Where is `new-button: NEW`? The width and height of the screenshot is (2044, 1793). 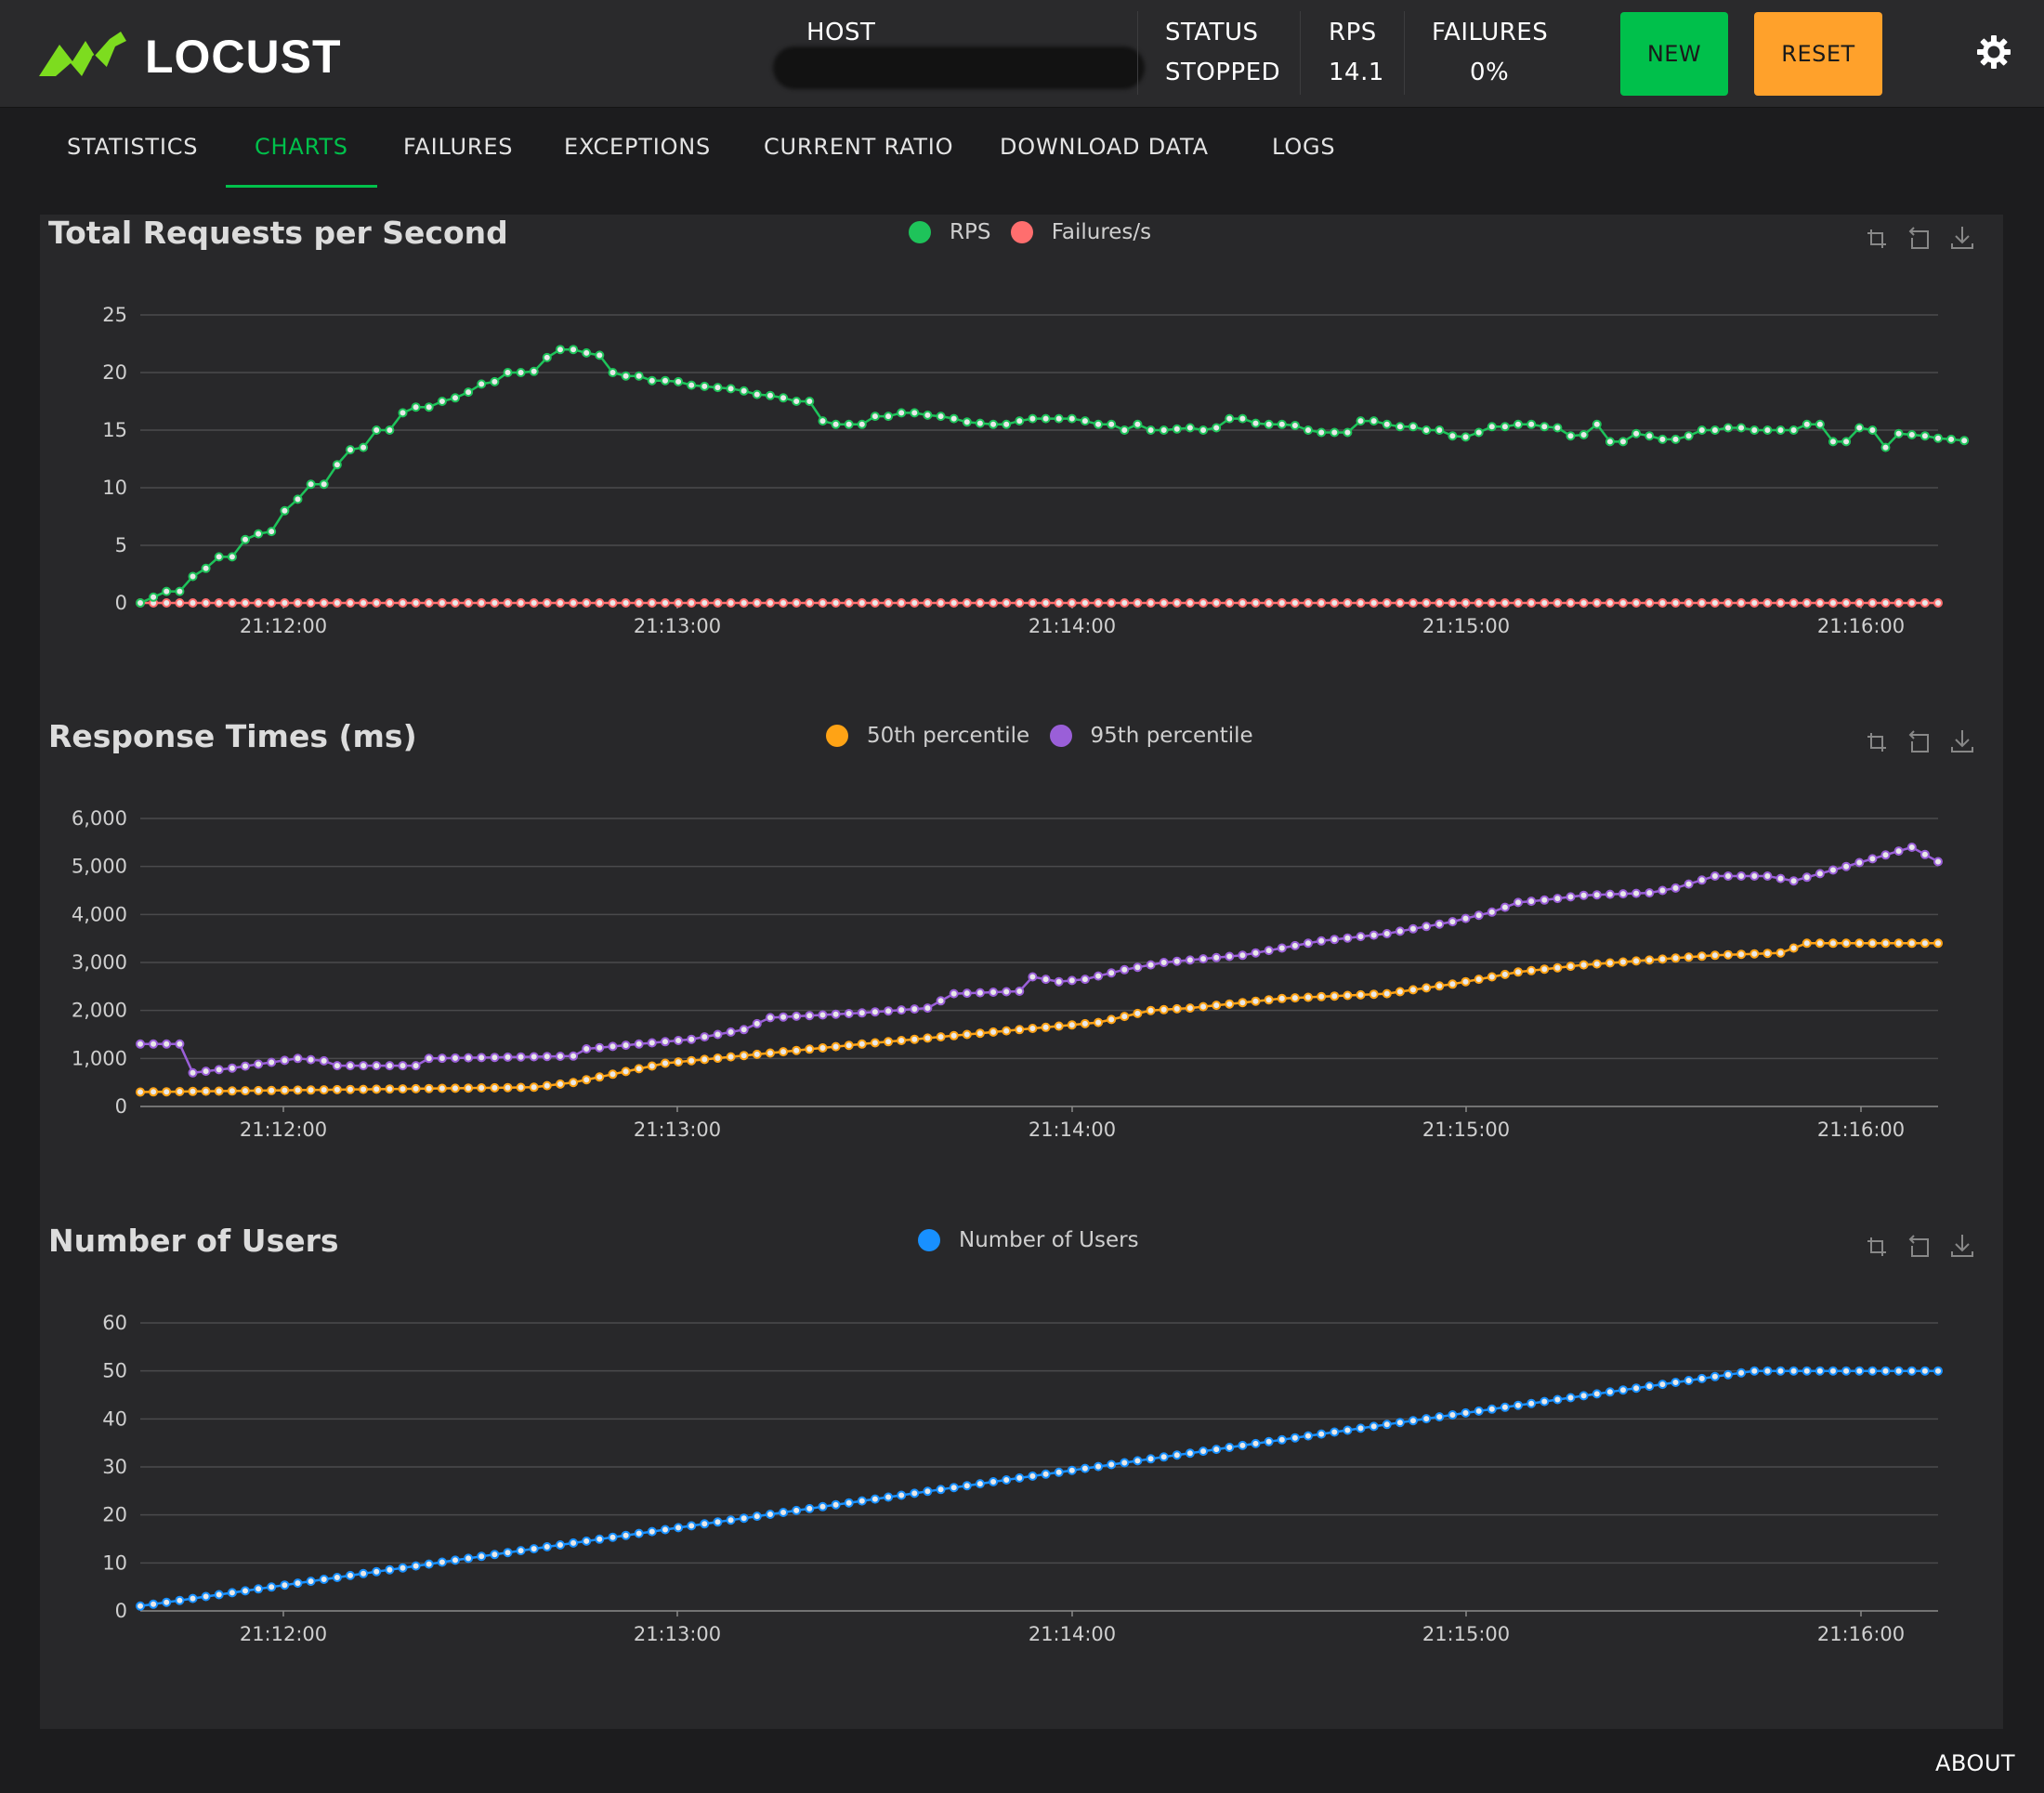 new-button: NEW is located at coordinates (1674, 54).